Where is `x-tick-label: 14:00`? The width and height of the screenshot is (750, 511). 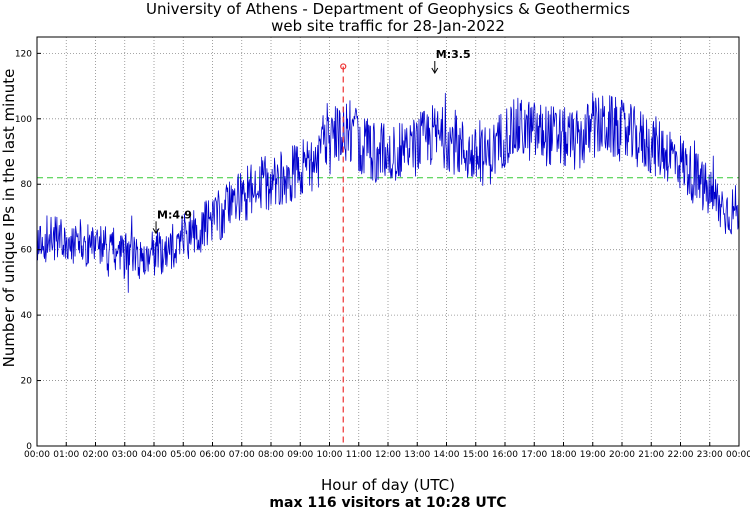
x-tick-label: 14:00 is located at coordinates (447, 455).